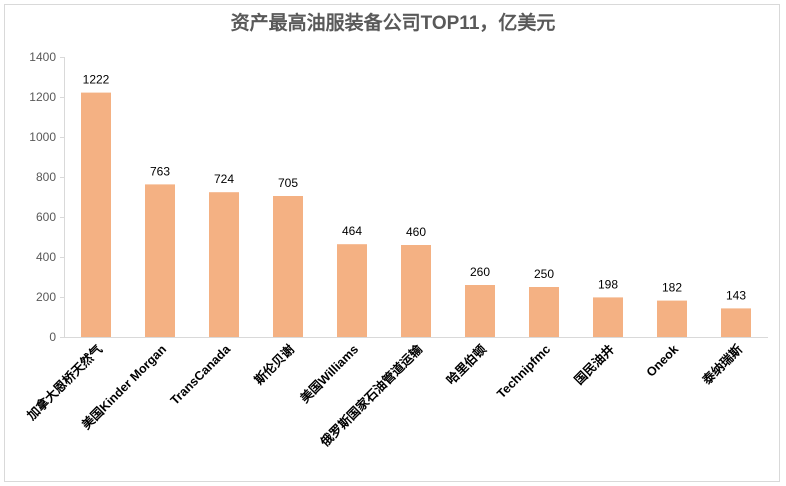  What do you see at coordinates (329, 373) in the screenshot?
I see `x-category-label: 美国Williams` at bounding box center [329, 373].